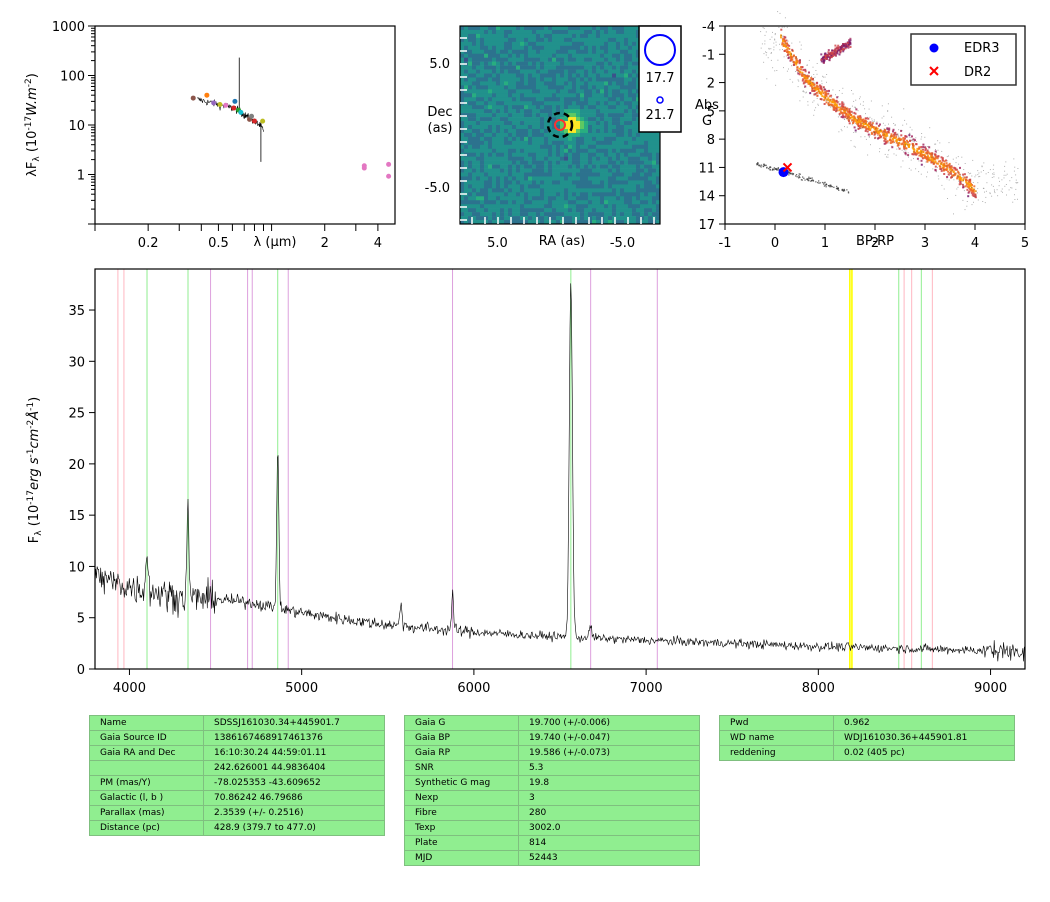 The image size is (1050, 902). I want to click on image-pixels, so click(560, 125).